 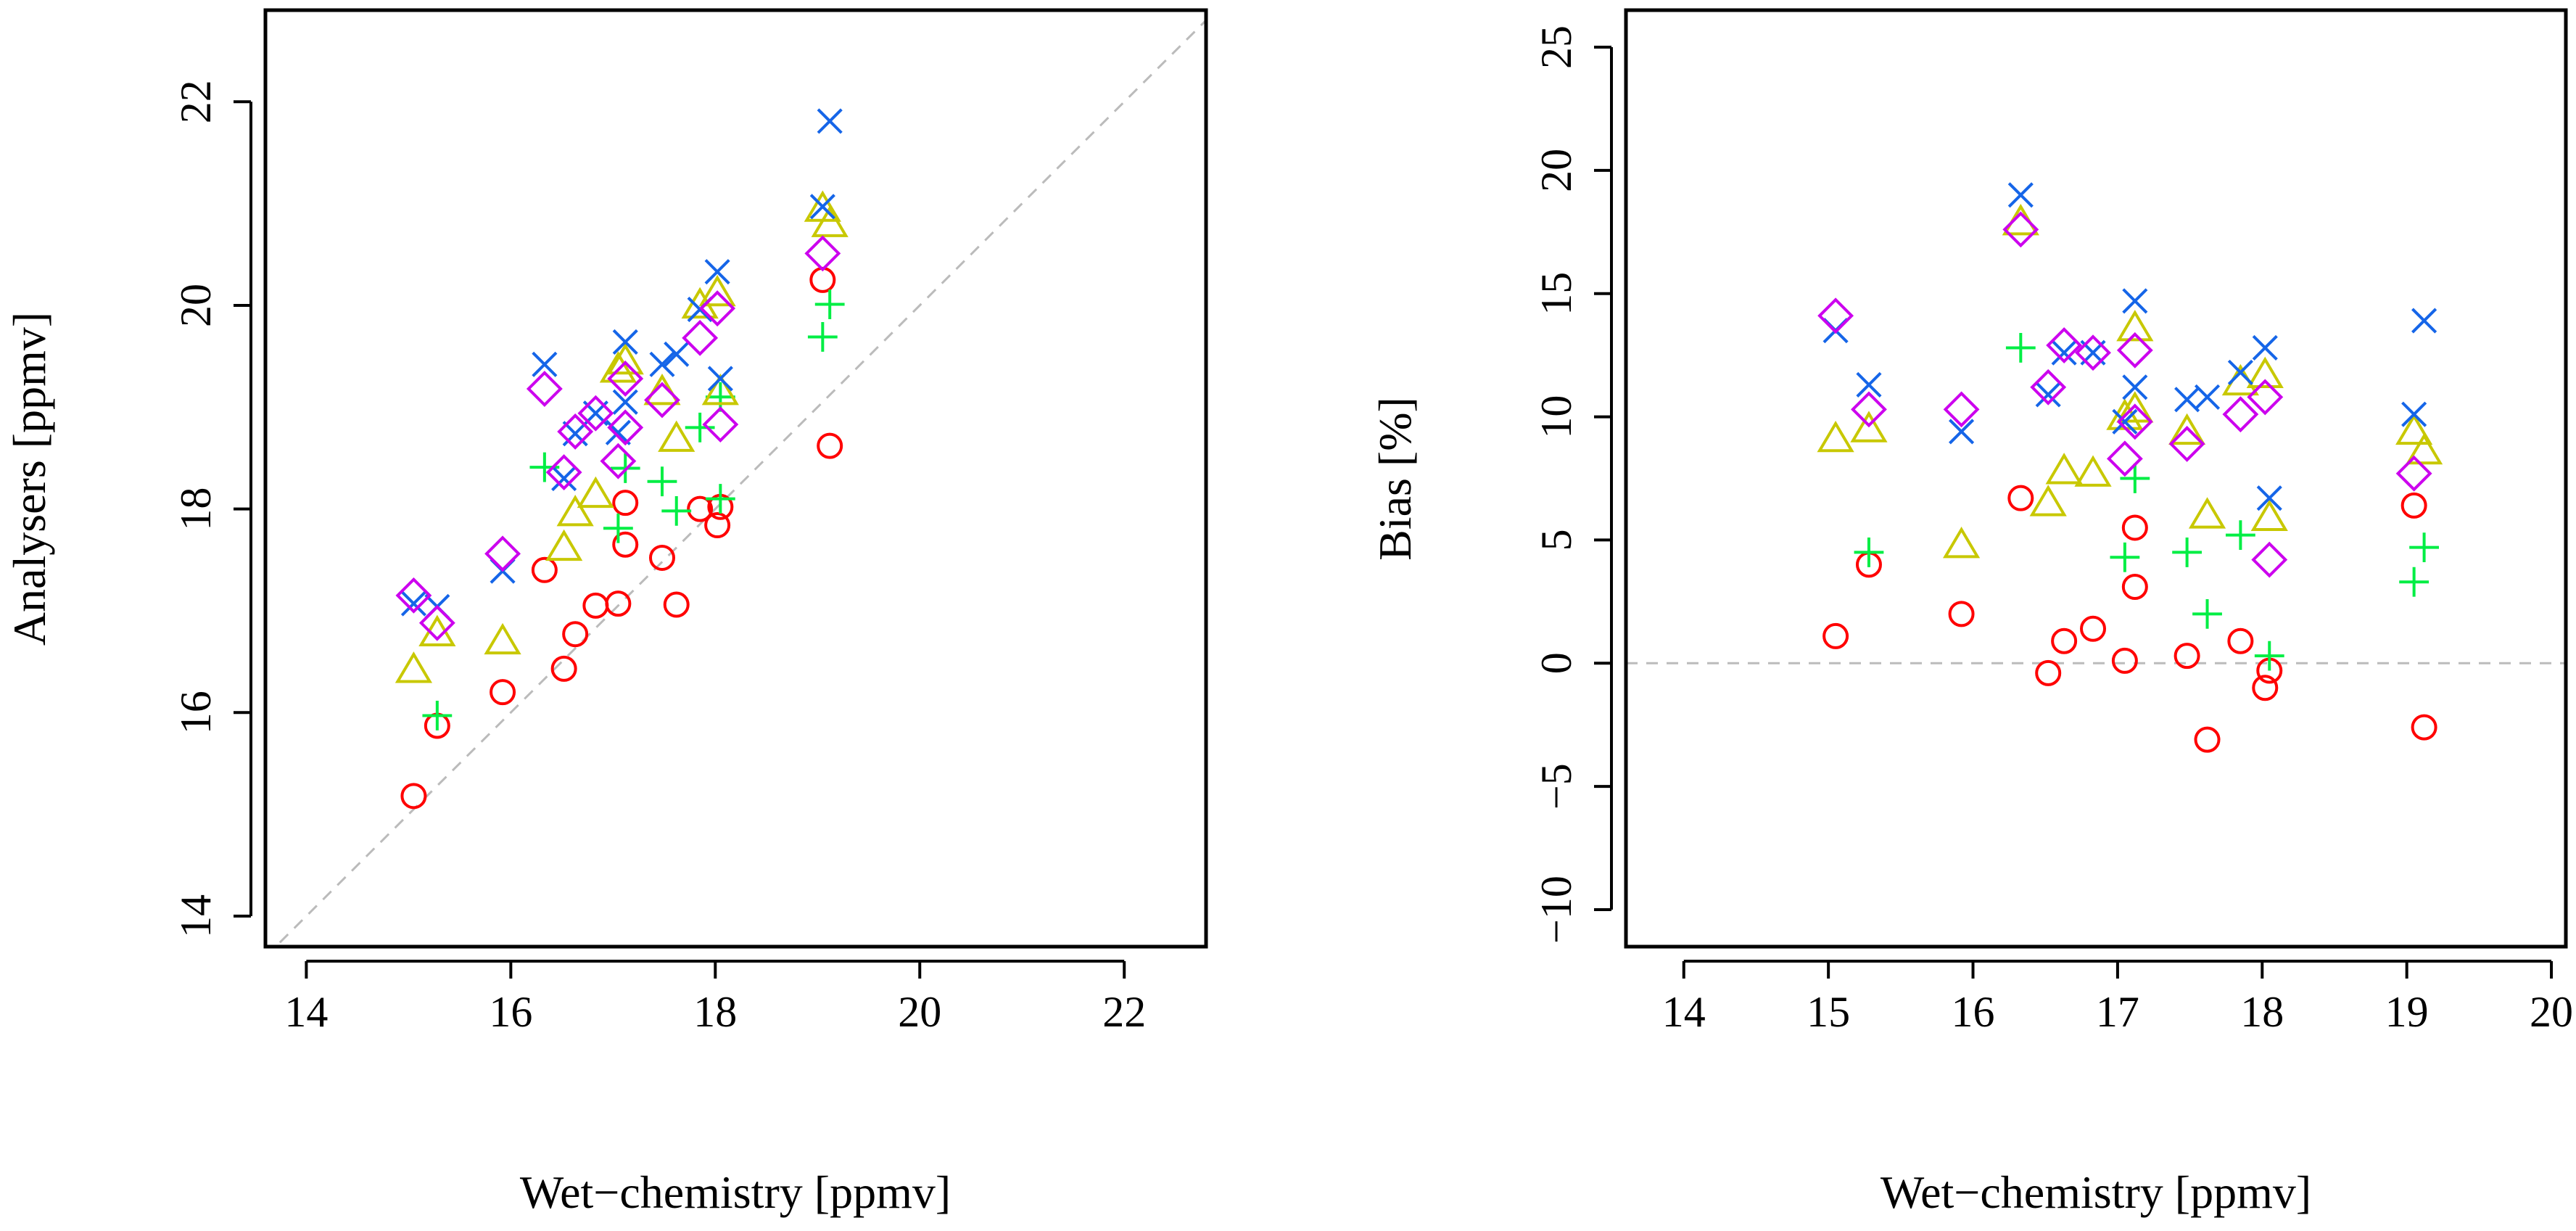 I want to click on x-tick-label: 19, so click(x=2407, y=1012).